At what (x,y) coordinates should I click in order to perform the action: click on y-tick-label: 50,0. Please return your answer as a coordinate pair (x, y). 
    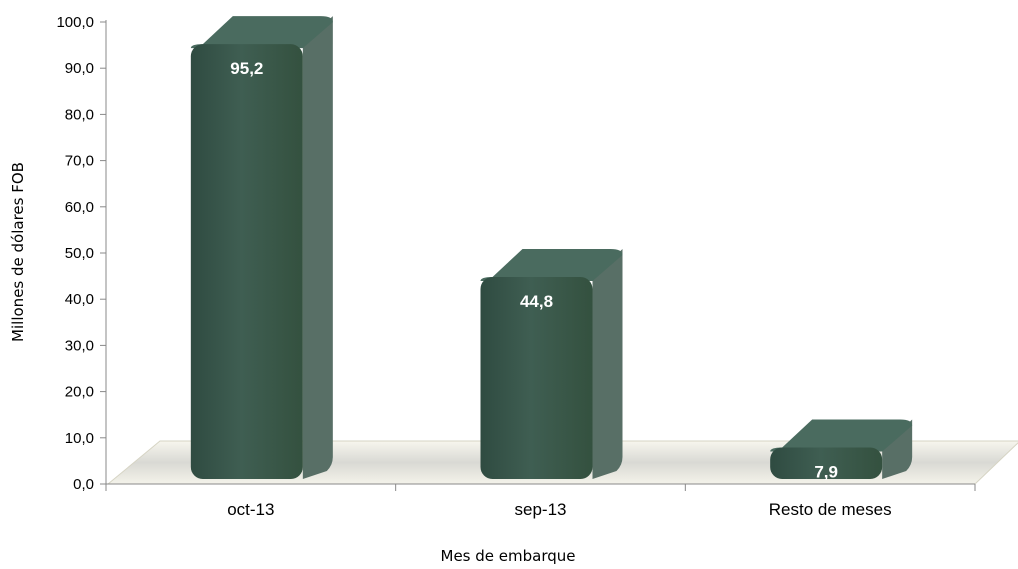
    Looking at the image, I should click on (79, 253).